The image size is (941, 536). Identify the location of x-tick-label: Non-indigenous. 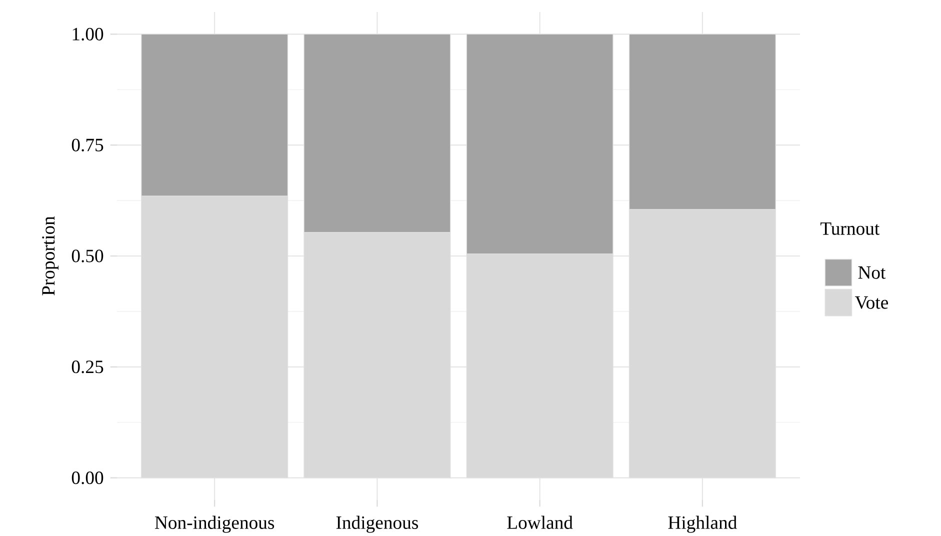
(214, 524).